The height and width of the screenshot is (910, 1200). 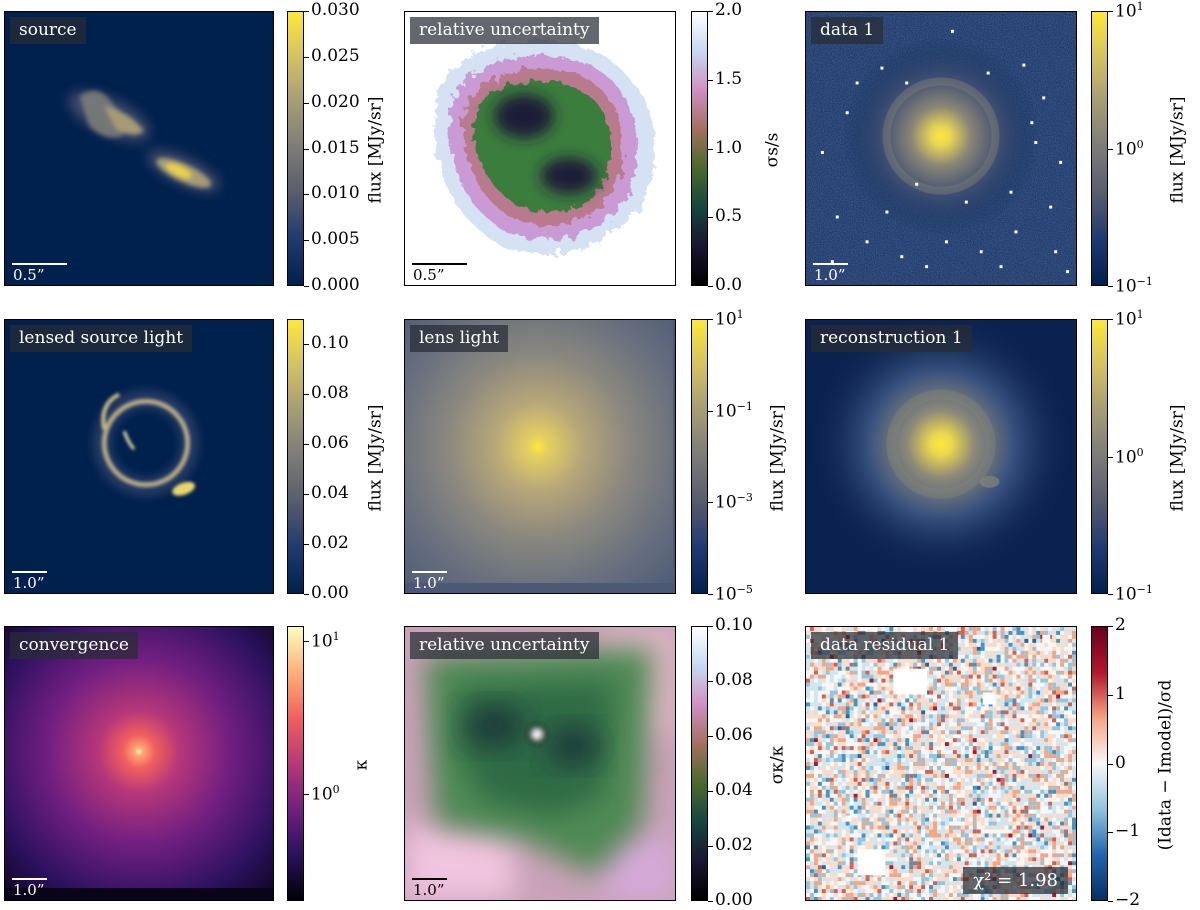 What do you see at coordinates (1120, 625) in the screenshot?
I see `colorbar-tick-label: 2` at bounding box center [1120, 625].